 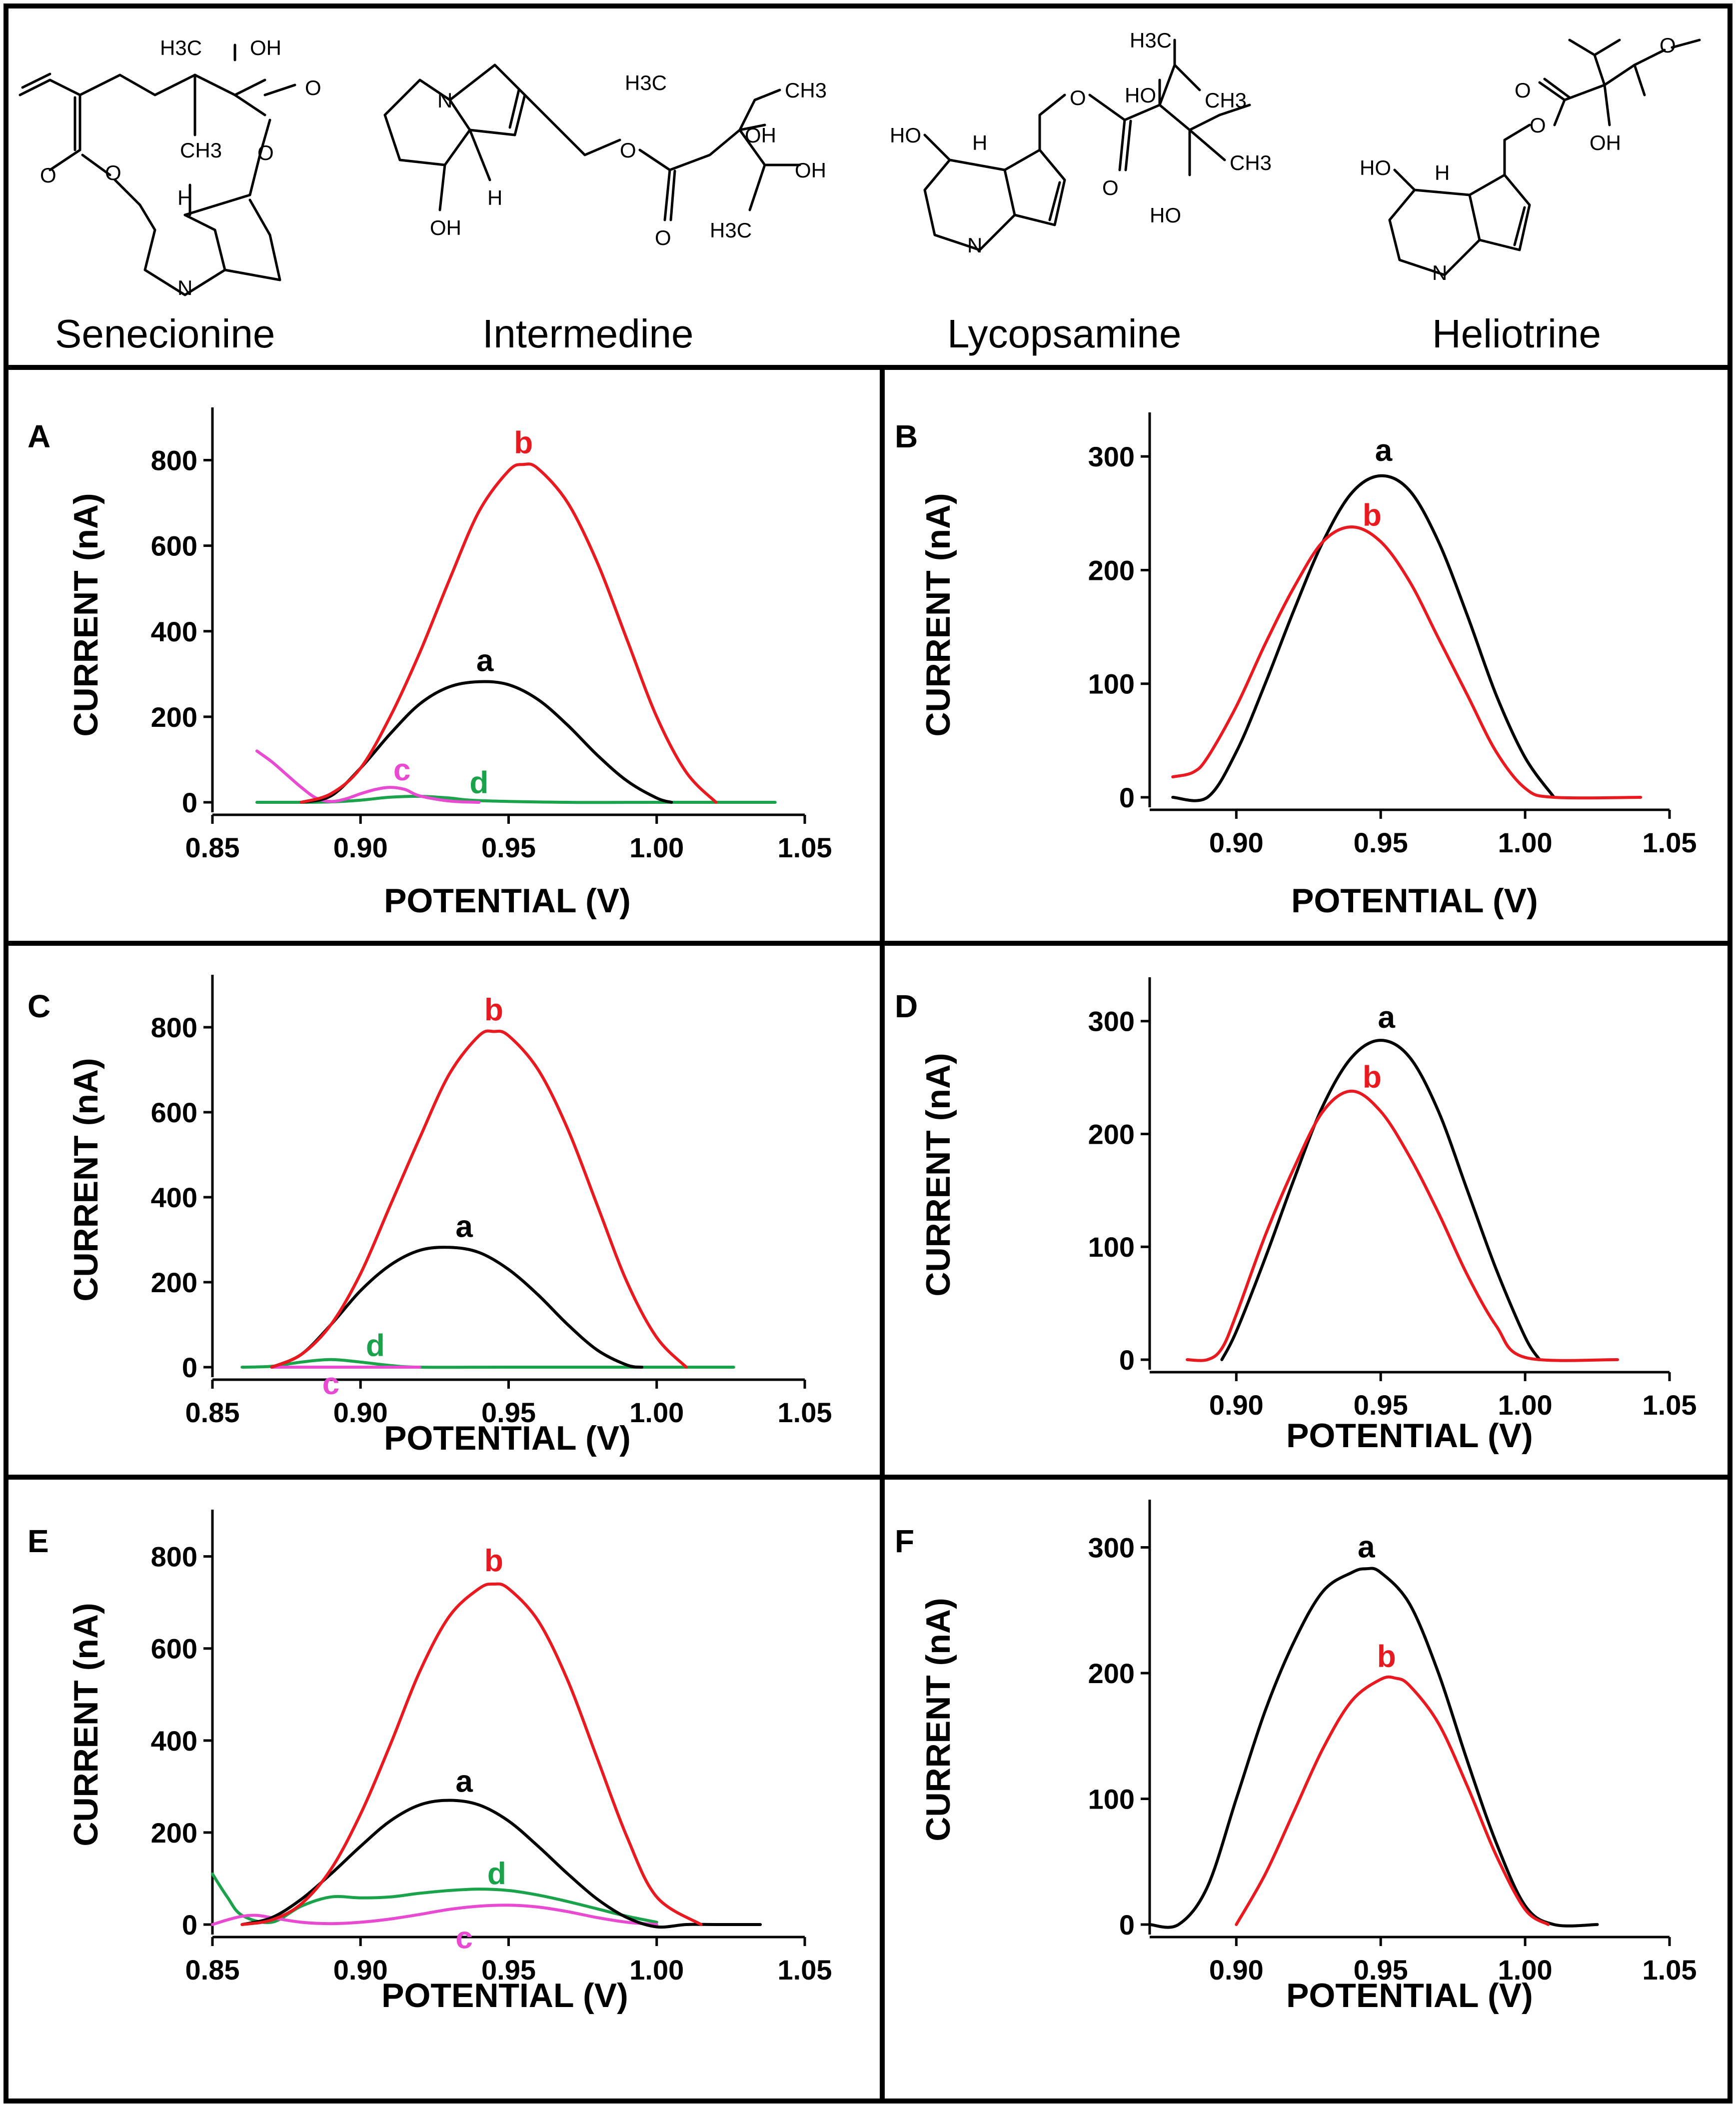 I want to click on lycopsamine-atom: H3C, so click(x=1151, y=40).